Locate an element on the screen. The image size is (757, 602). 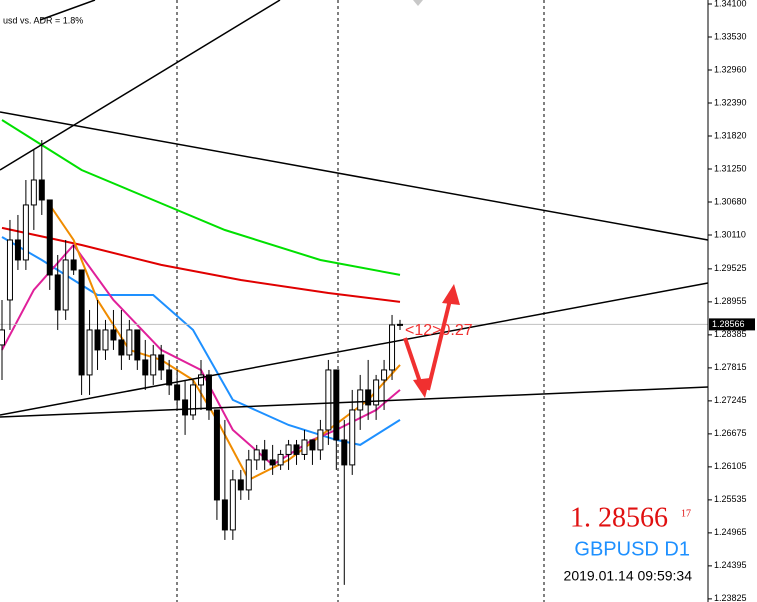
bid-label-box is located at coordinates (732, 324).